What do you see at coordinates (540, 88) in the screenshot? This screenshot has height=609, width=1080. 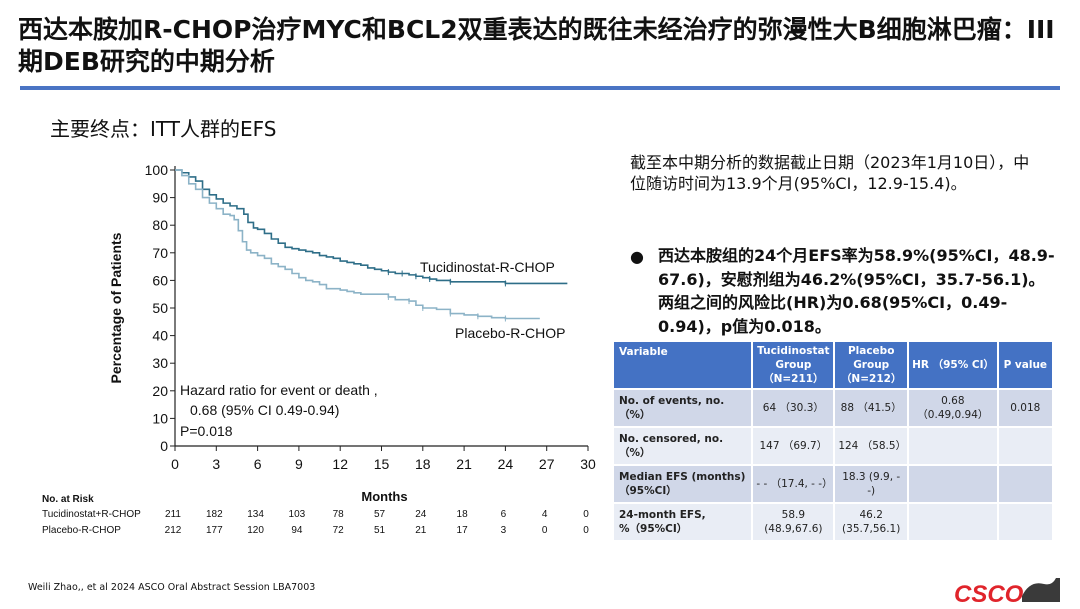 I see `title-divider` at bounding box center [540, 88].